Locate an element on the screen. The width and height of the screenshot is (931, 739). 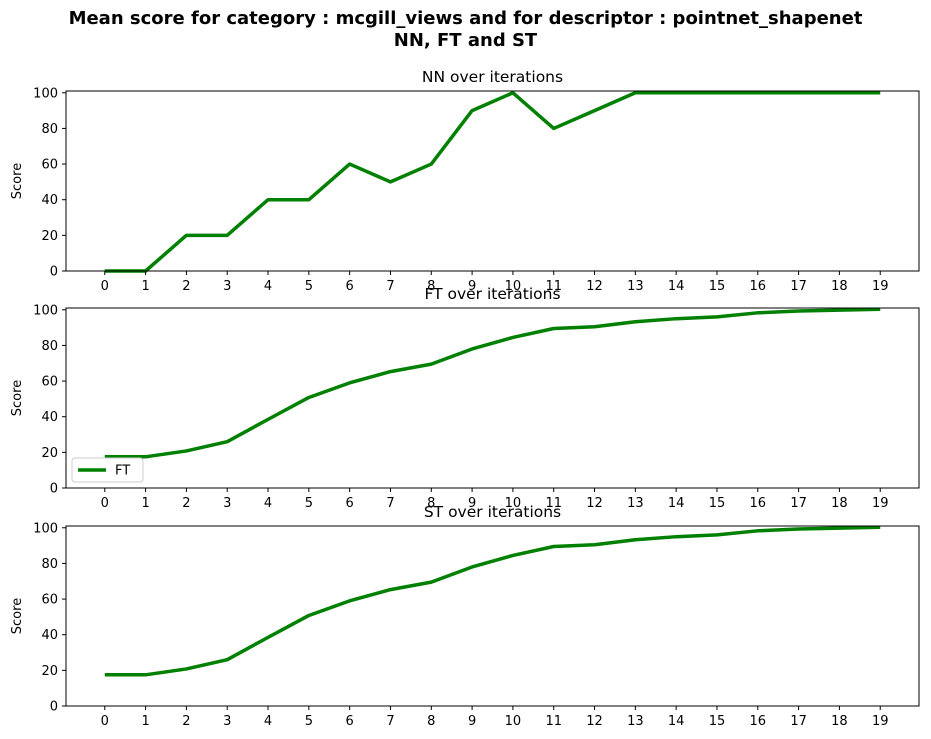
legend: FT is located at coordinates (107, 470).